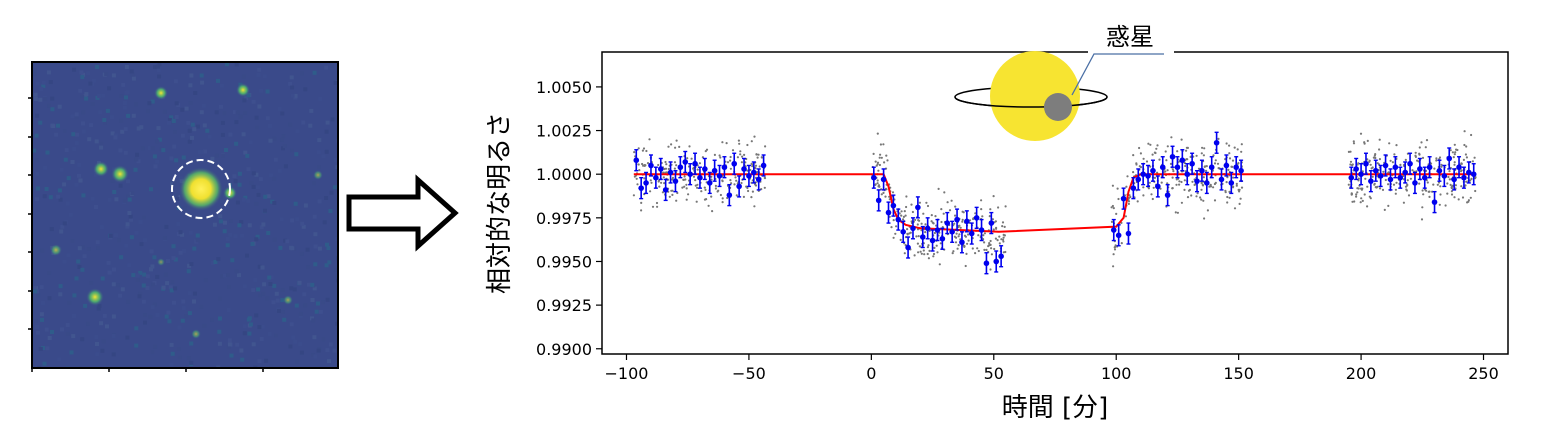 This screenshot has width=1544, height=440. What do you see at coordinates (161, 262) in the screenshot?
I see `faint-star` at bounding box center [161, 262].